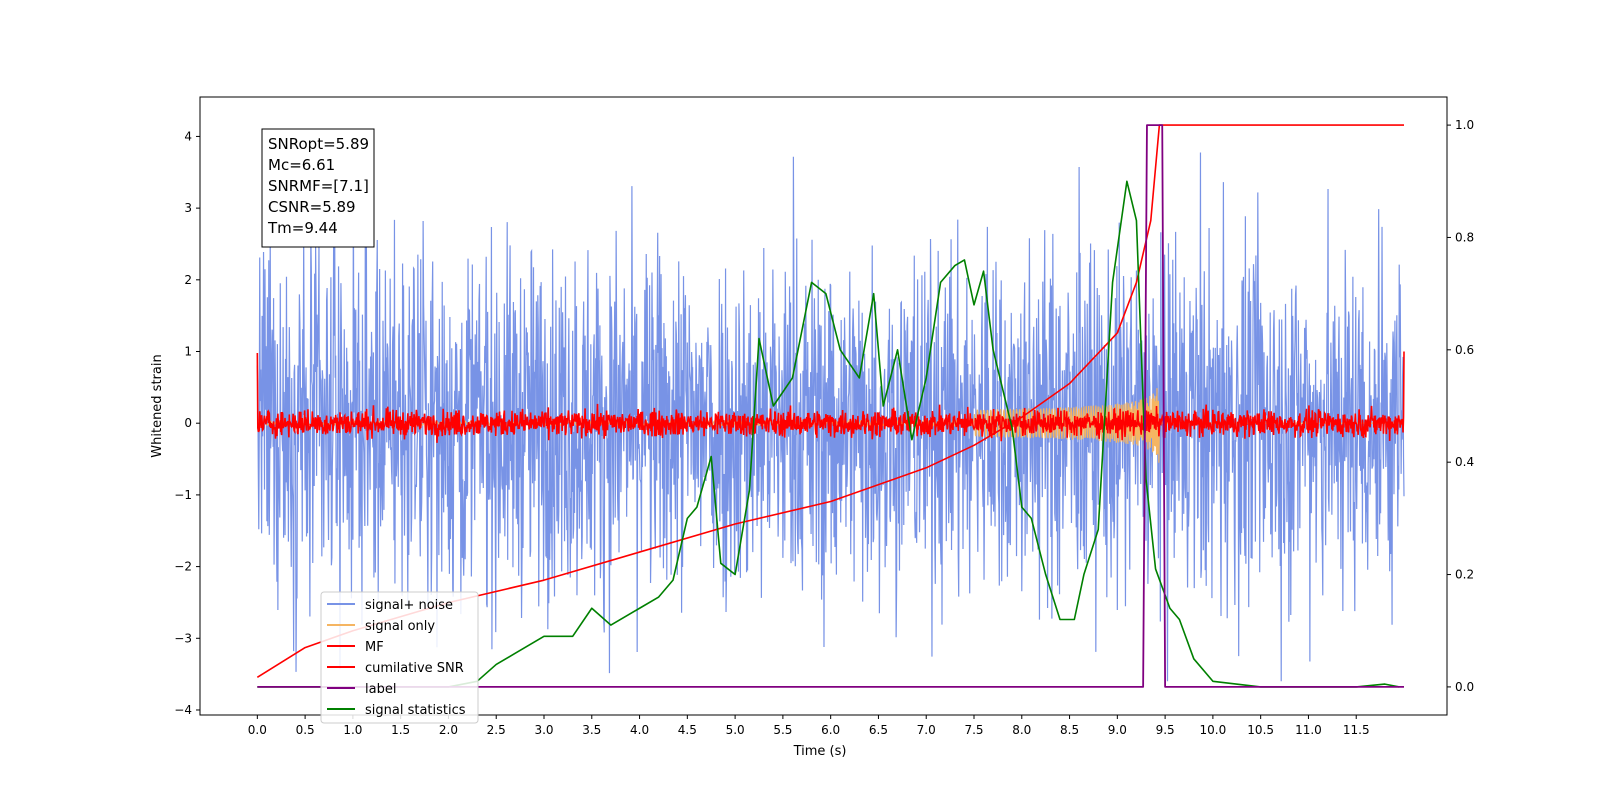 Image resolution: width=1600 pixels, height=800 pixels. Describe the element at coordinates (1308, 730) in the screenshot. I see `x-tick-label: 11.0` at that location.